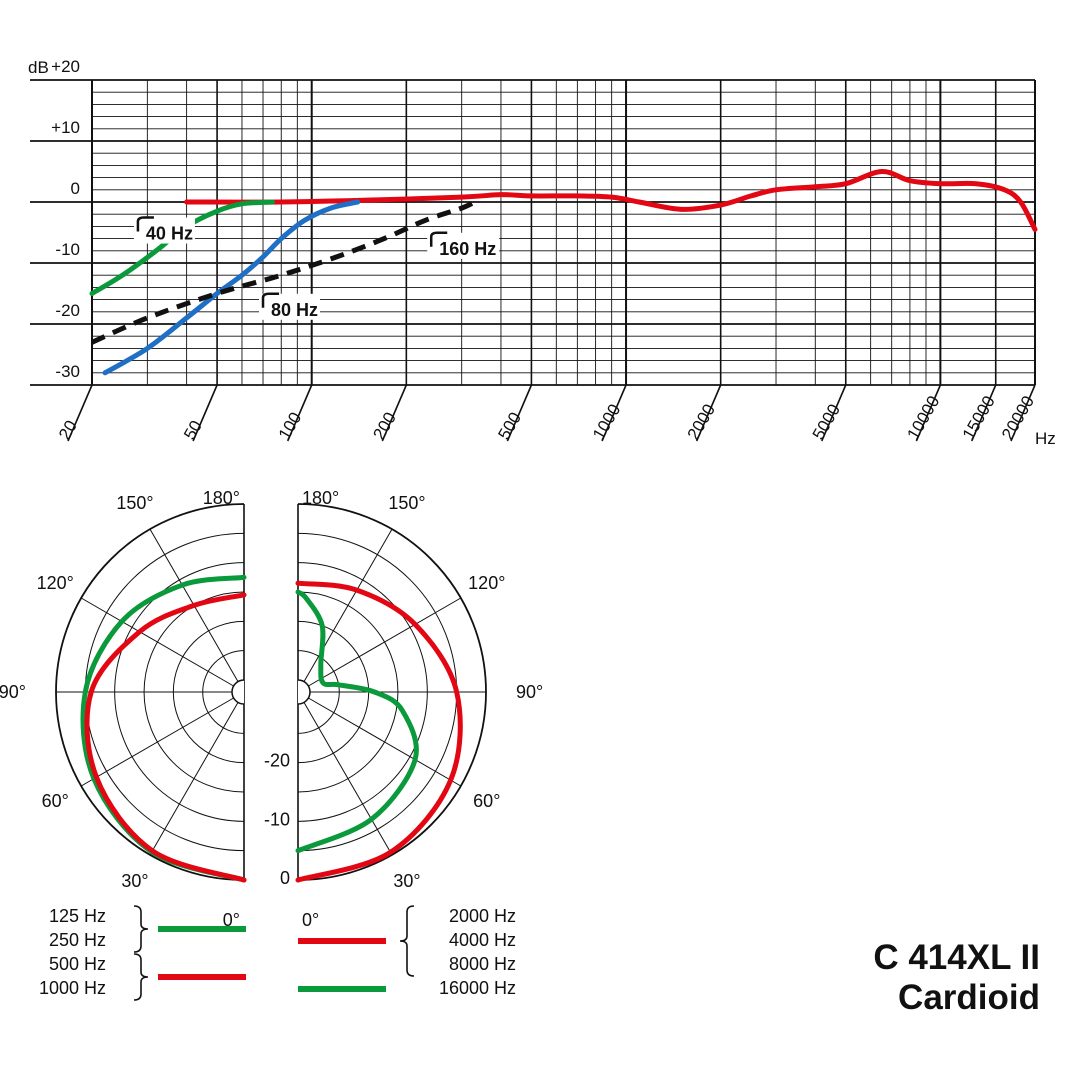 The image size is (1080, 1080). I want to click on polar-grid, so click(271, 692).